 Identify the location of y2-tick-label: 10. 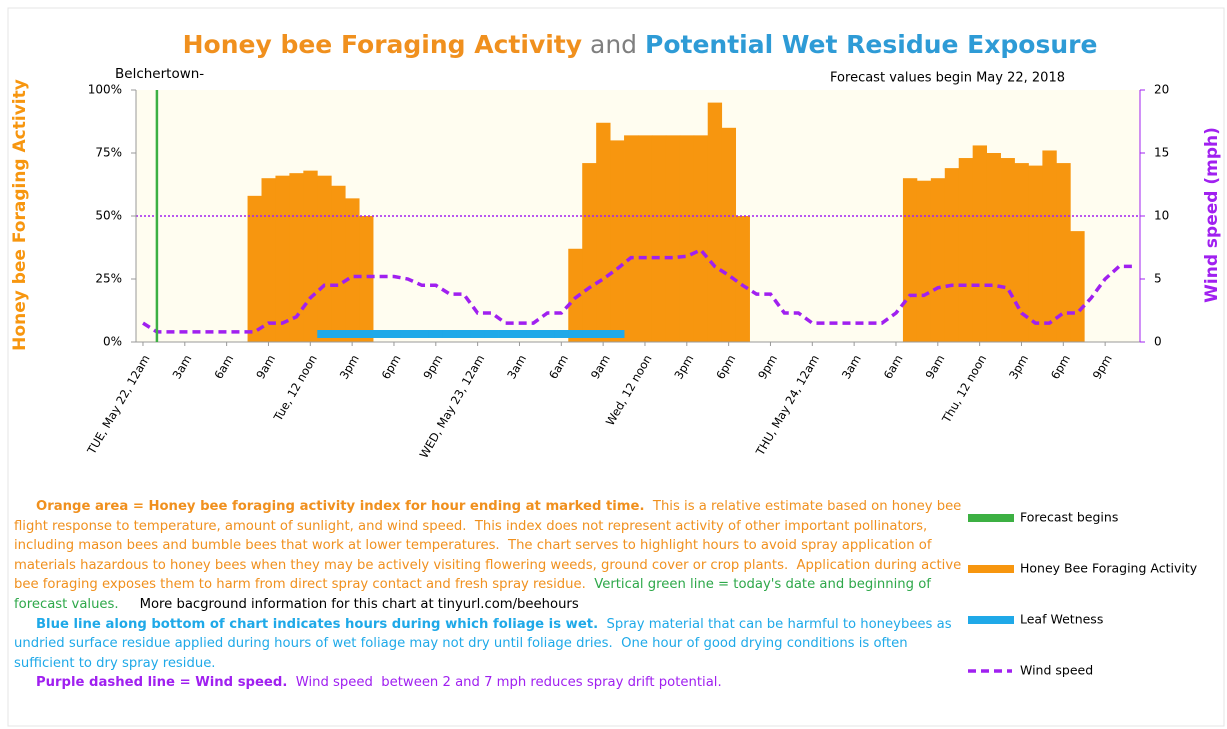
(1161, 216).